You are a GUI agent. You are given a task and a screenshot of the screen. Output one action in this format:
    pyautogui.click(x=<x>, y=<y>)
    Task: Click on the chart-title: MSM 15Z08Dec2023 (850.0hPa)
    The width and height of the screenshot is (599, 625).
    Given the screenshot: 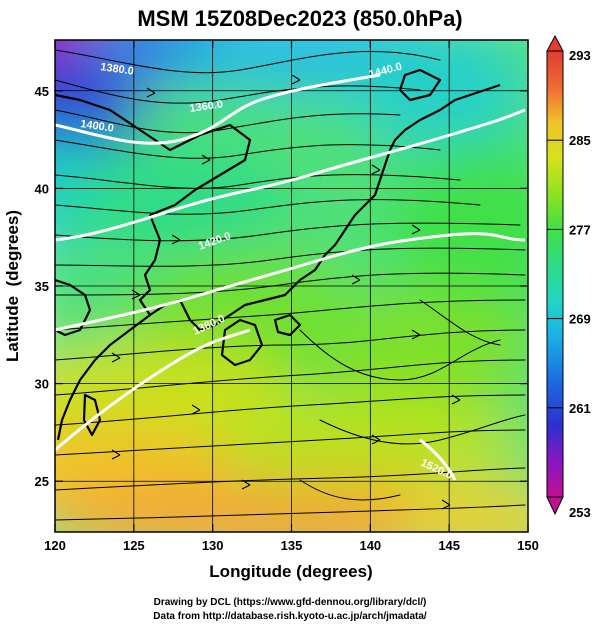 What is the action you would take?
    pyautogui.click(x=299, y=18)
    